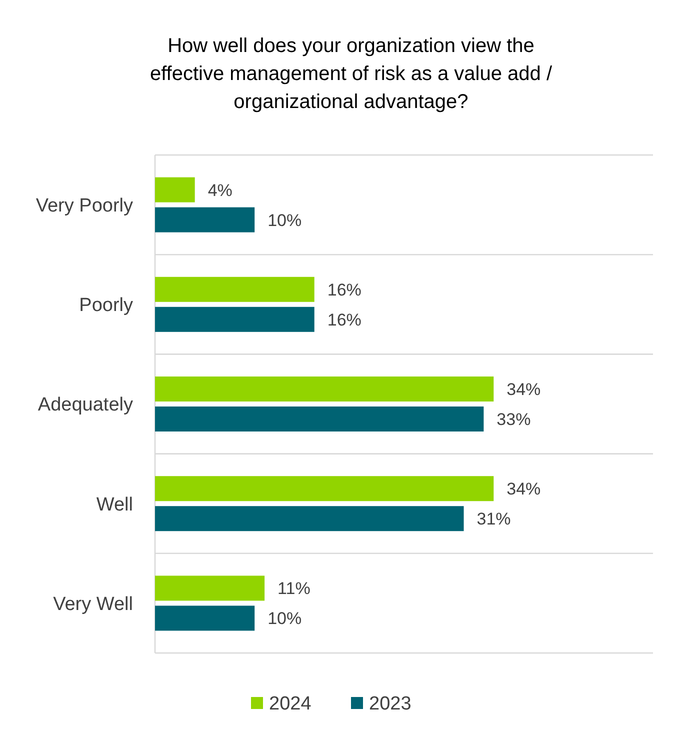  Describe the element at coordinates (294, 588) in the screenshot. I see `data-label: 11%` at that location.